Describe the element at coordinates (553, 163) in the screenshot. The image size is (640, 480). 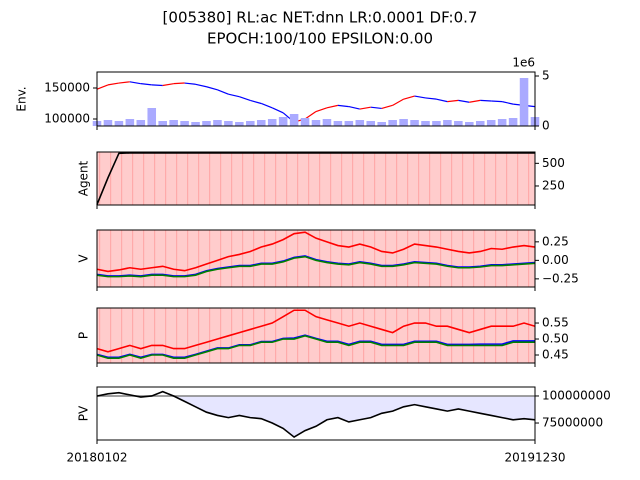
I see `y-tick-label: 500` at that location.